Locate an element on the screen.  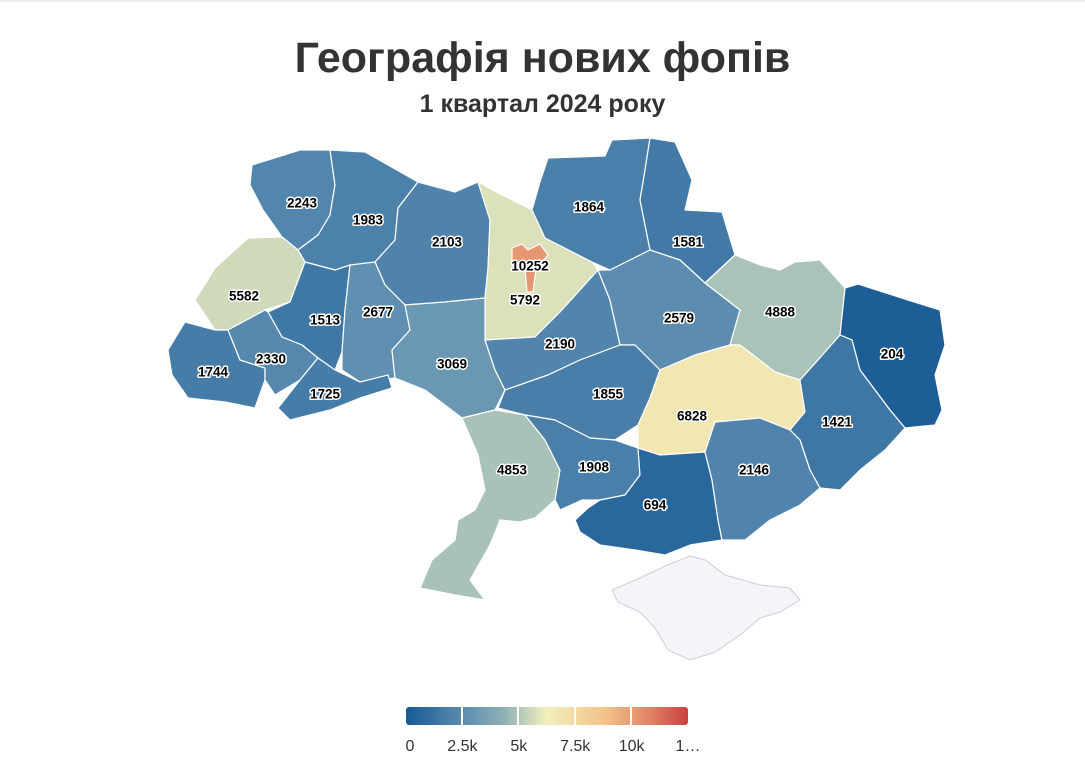
region-label-kherson: 694 is located at coordinates (655, 505).